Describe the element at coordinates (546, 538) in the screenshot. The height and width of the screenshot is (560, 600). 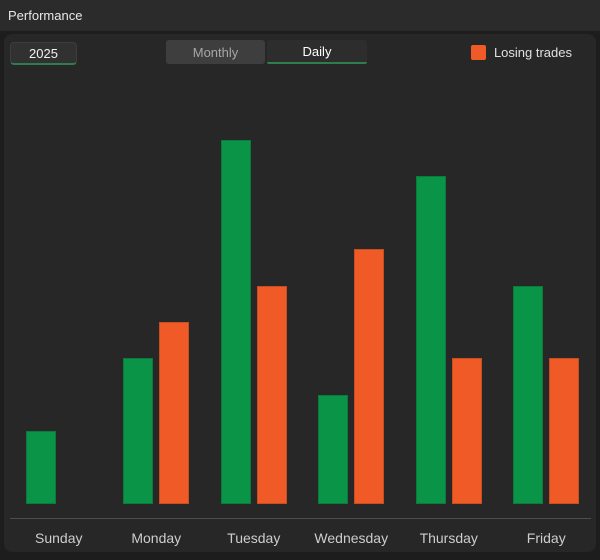
I see `x-axis-label-friday: Friday` at that location.